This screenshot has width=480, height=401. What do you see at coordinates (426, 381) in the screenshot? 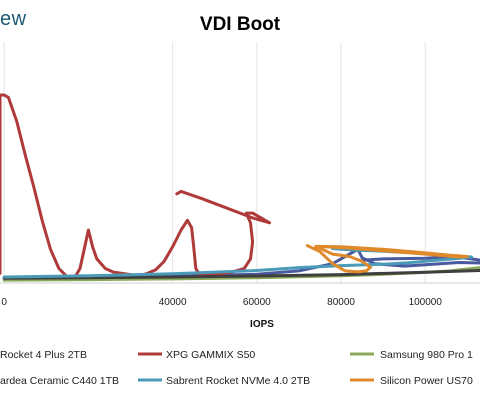
I see `legend-entry: Silicon Power US70` at bounding box center [426, 381].